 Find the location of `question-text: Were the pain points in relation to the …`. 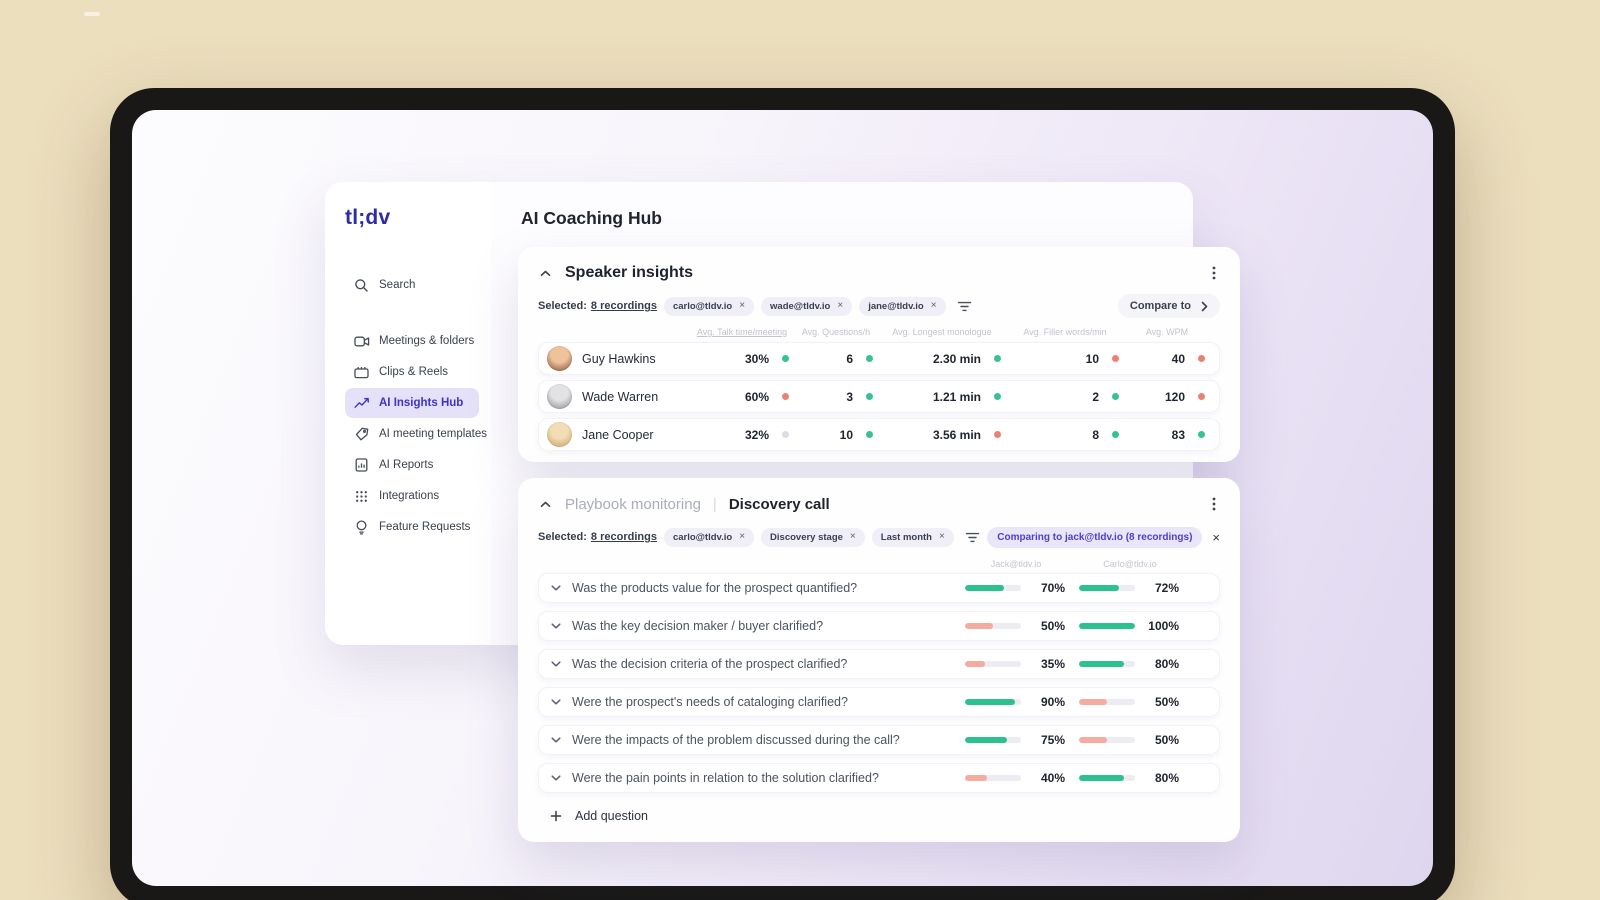

question-text: Were the pain points in relation to the … is located at coordinates (725, 778).